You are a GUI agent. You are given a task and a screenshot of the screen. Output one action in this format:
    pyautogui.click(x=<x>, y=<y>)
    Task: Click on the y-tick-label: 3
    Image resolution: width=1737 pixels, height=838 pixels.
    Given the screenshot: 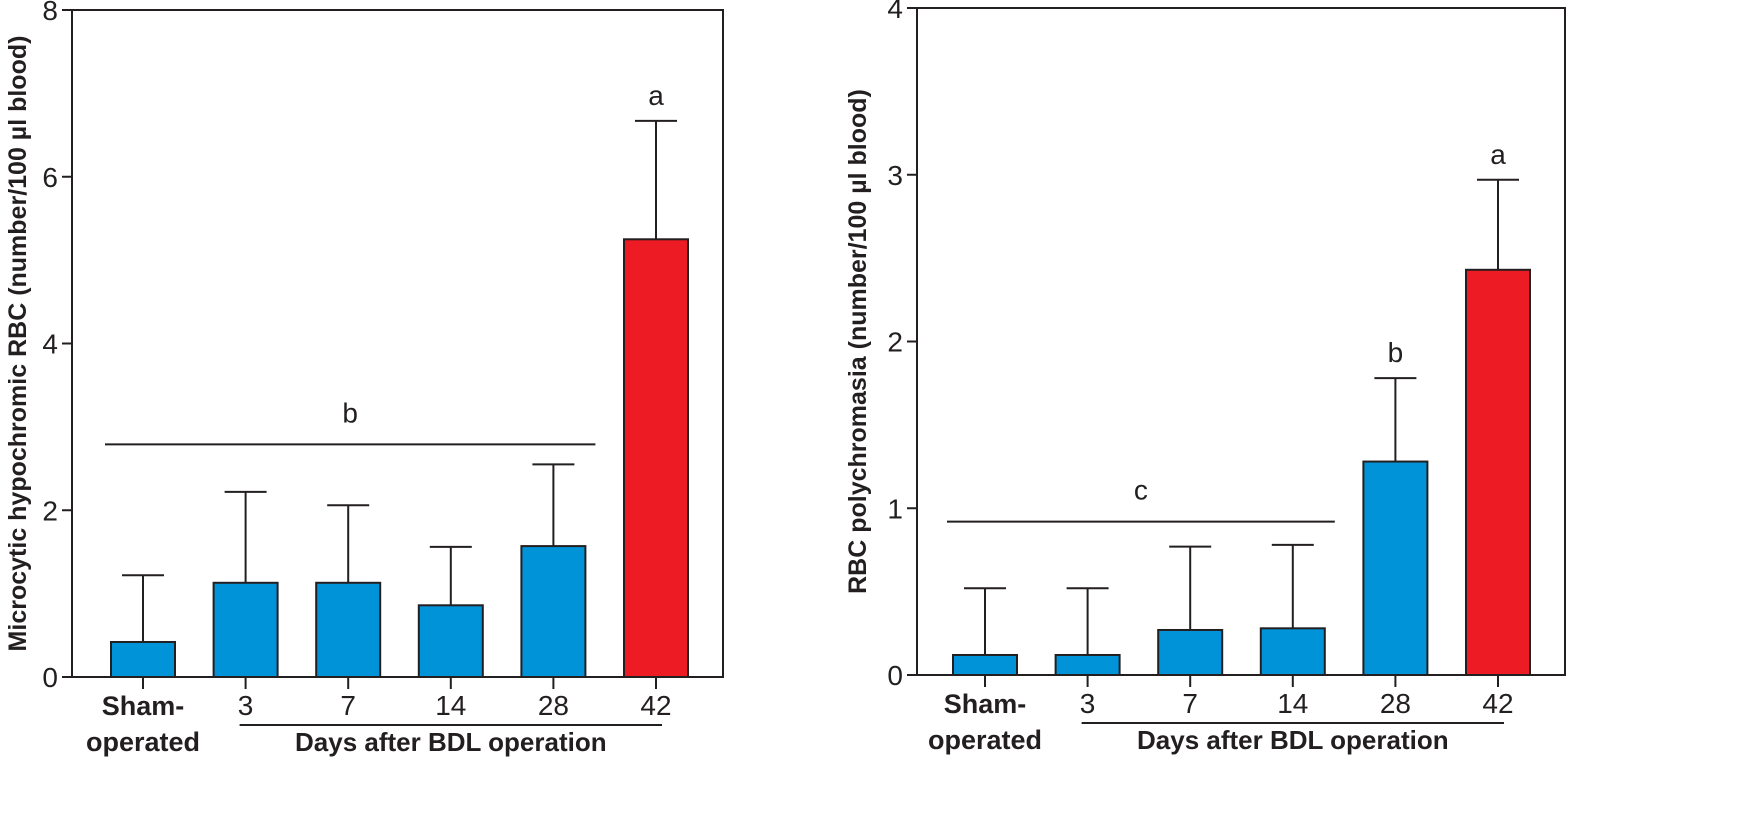 What is the action you would take?
    pyautogui.click(x=895, y=175)
    